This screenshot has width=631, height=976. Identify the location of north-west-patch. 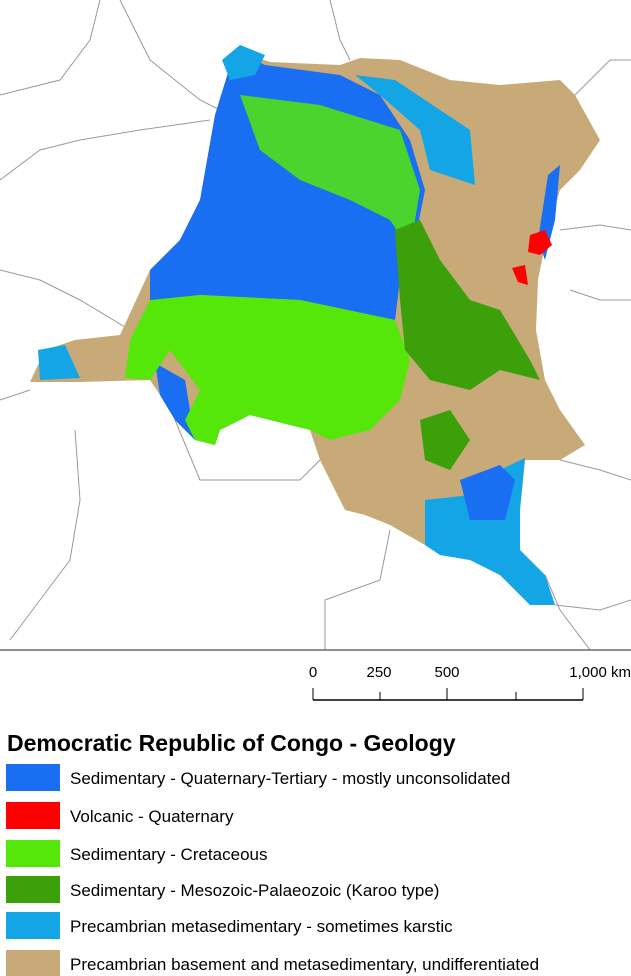
(243, 62).